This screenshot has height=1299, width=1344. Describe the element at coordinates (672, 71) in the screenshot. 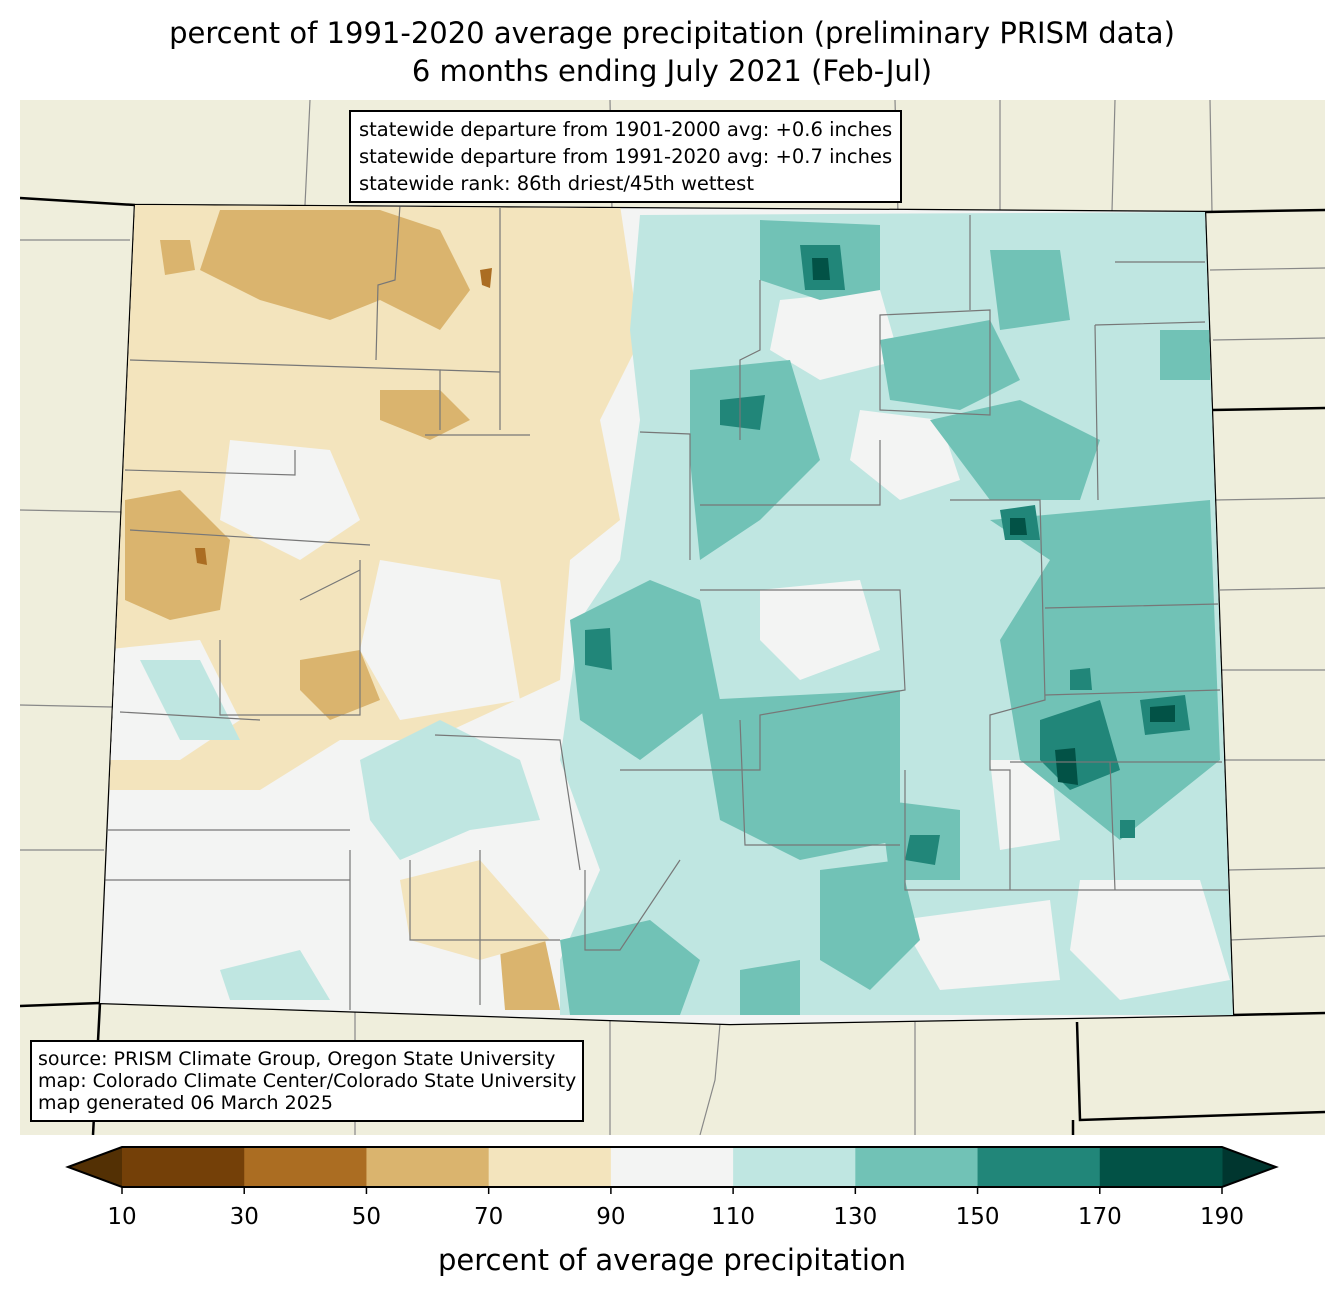

I see `title-line-2: 6 months ending July 2021 (Feb-Jul)` at that location.